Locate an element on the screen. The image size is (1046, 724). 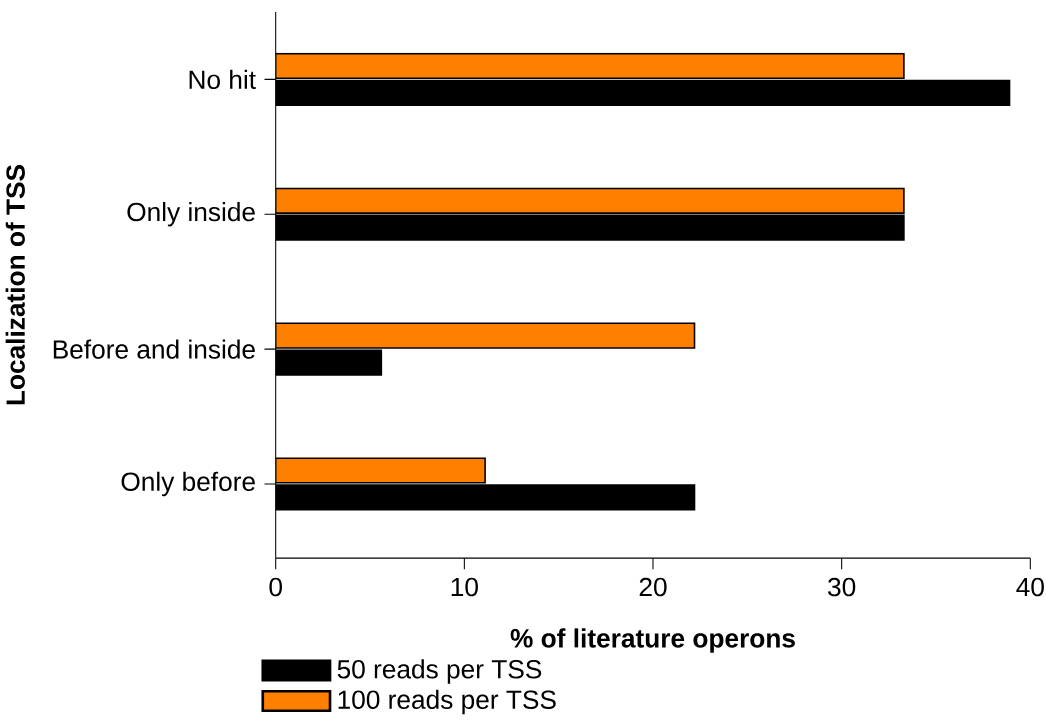
x-tick-label: 0 is located at coordinates (275, 587).